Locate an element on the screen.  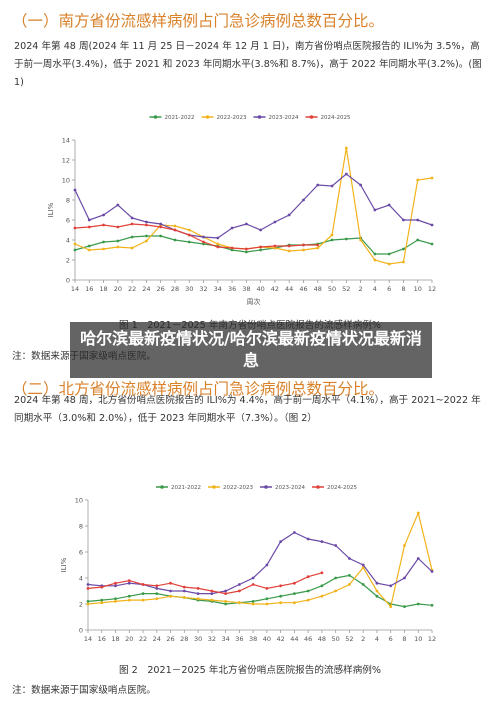
x-tick-label: 38 is located at coordinates (246, 289).